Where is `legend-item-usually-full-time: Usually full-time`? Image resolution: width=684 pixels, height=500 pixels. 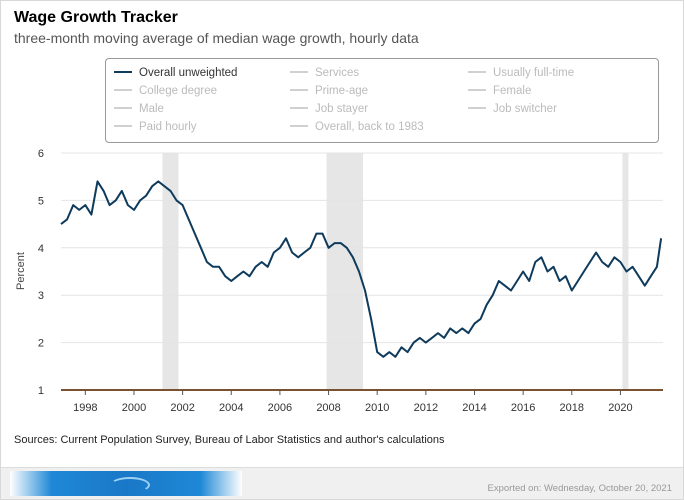
legend-item-usually-full-time: Usually full-time is located at coordinates (521, 73).